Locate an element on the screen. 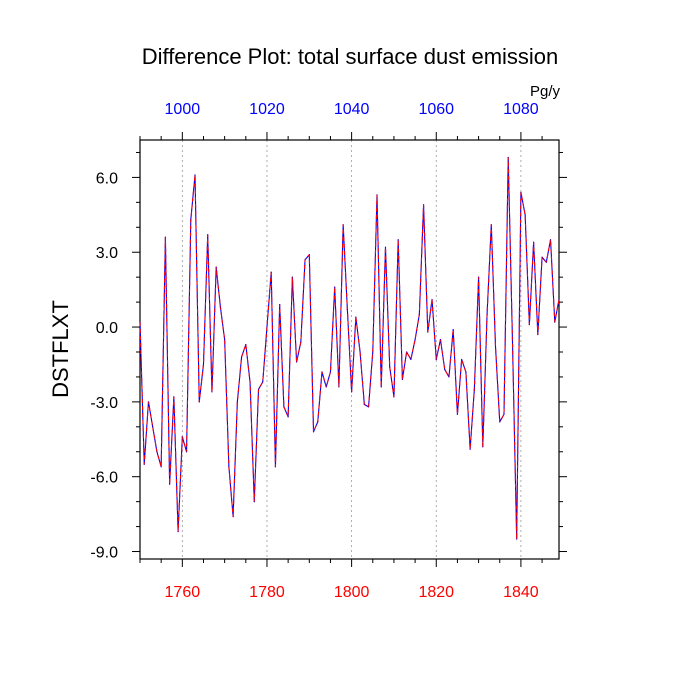 Image resolution: width=700 pixels, height=700 pixels. x-top-tick-label: 1060 is located at coordinates (436, 109).